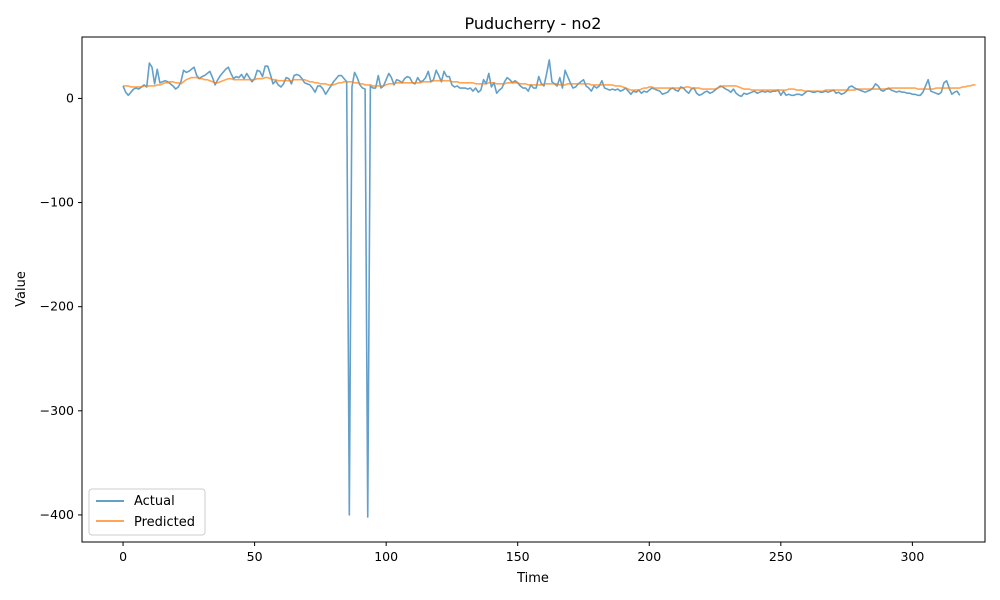 The image size is (1000, 600). What do you see at coordinates (386, 556) in the screenshot?
I see `x-tick-label: 100` at bounding box center [386, 556].